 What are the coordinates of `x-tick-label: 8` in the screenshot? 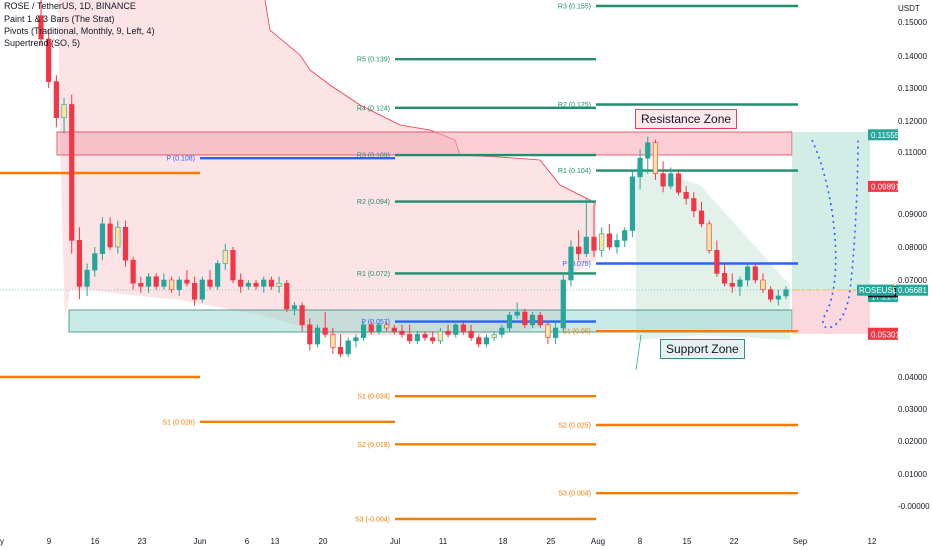 It's located at (640, 541).